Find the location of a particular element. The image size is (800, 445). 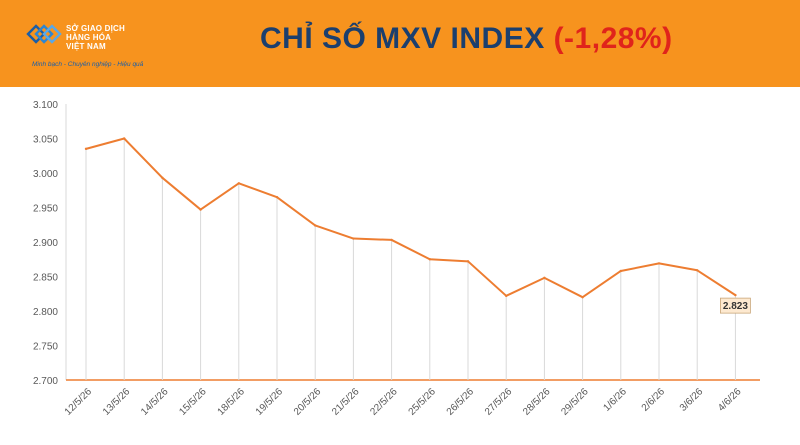

y-tick-label: 3.100 is located at coordinates (45, 105).